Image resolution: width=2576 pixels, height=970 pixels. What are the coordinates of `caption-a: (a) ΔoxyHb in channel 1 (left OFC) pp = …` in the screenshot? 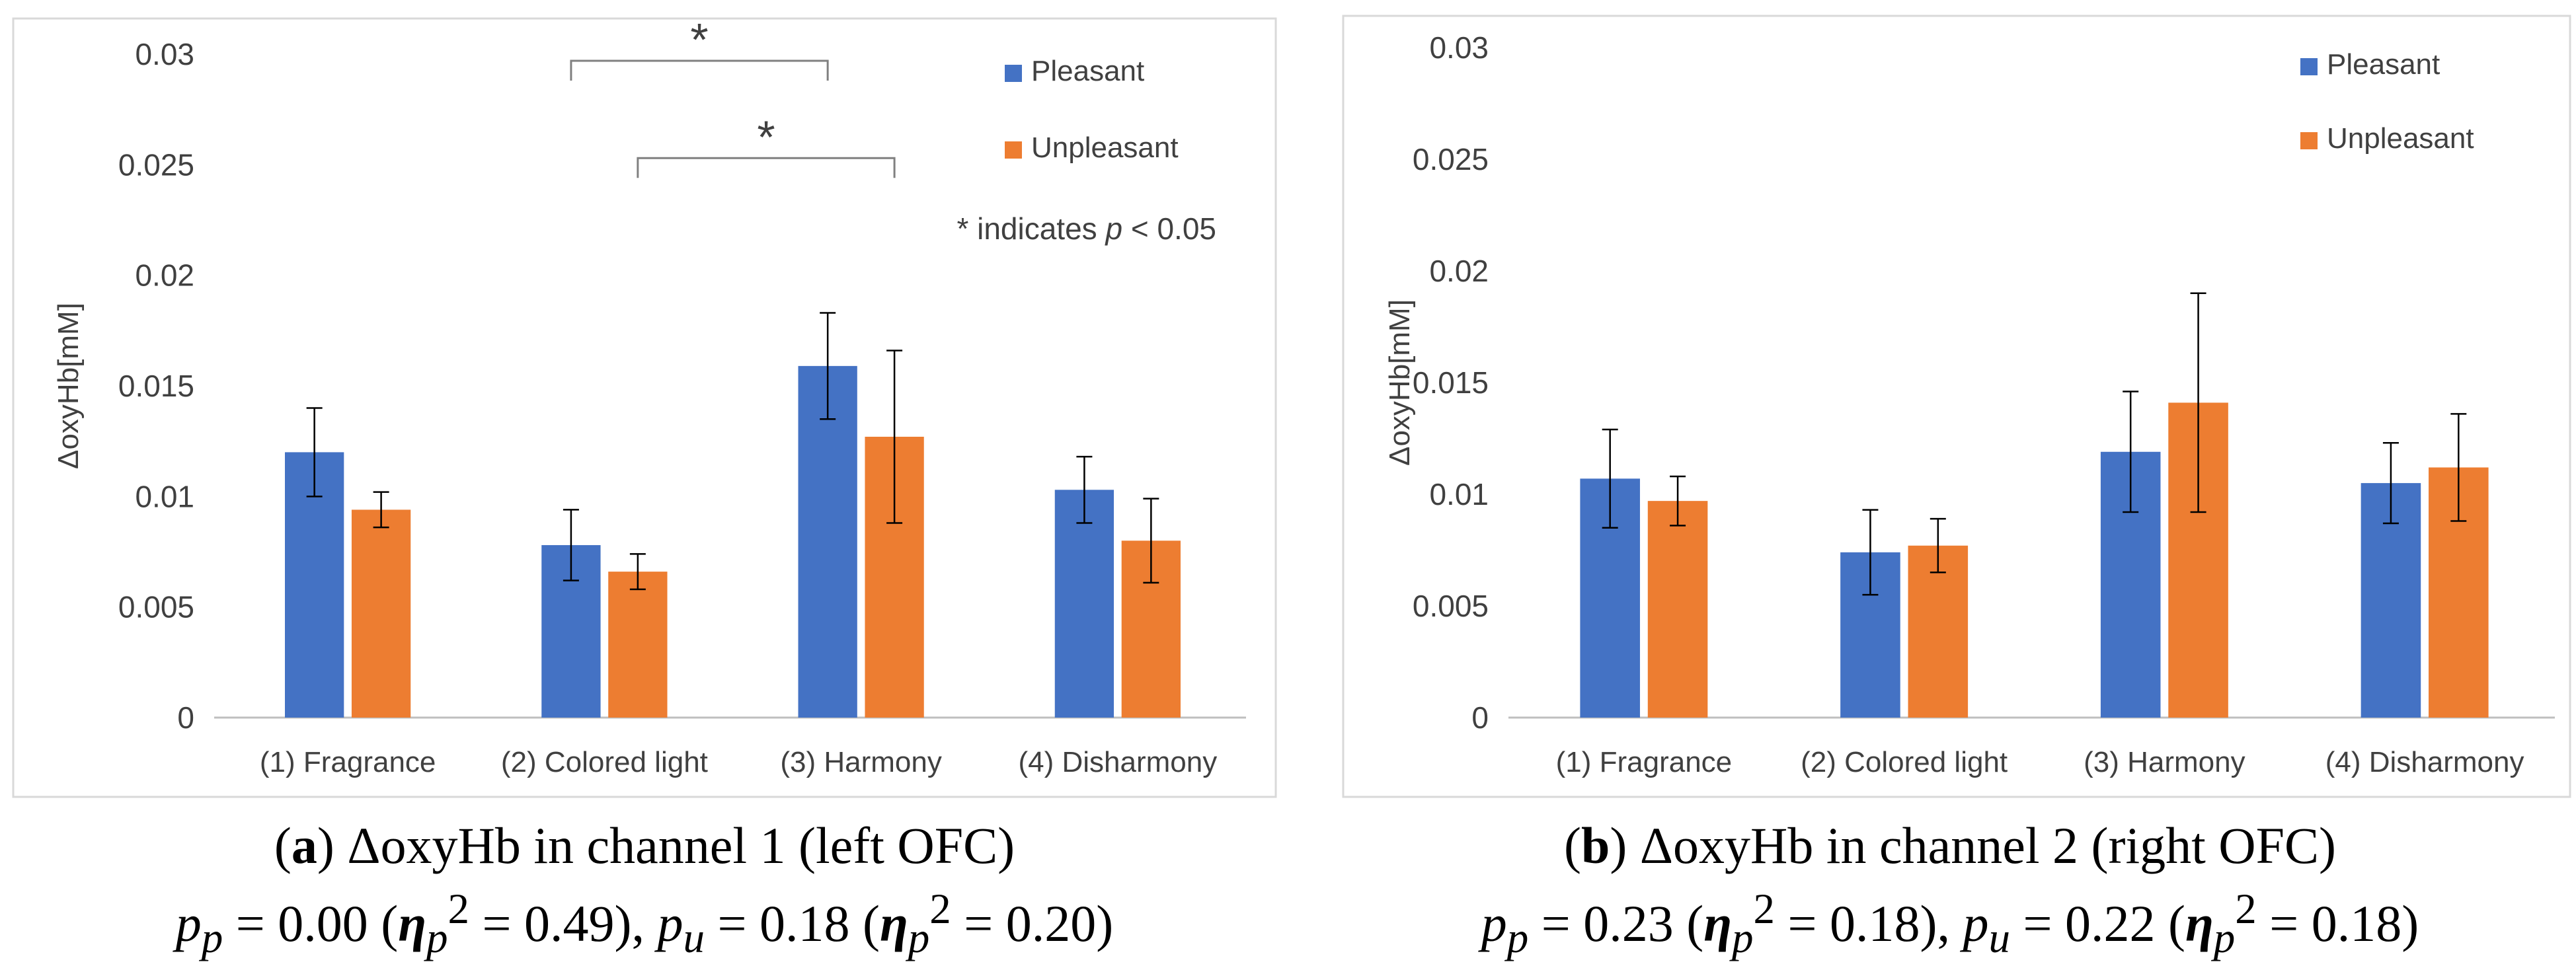 It's located at (644, 892).